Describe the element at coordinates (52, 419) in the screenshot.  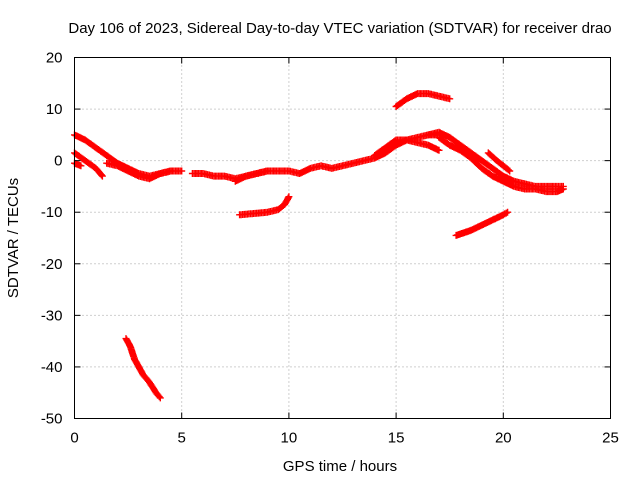
I see `y-tick-label: -50` at that location.